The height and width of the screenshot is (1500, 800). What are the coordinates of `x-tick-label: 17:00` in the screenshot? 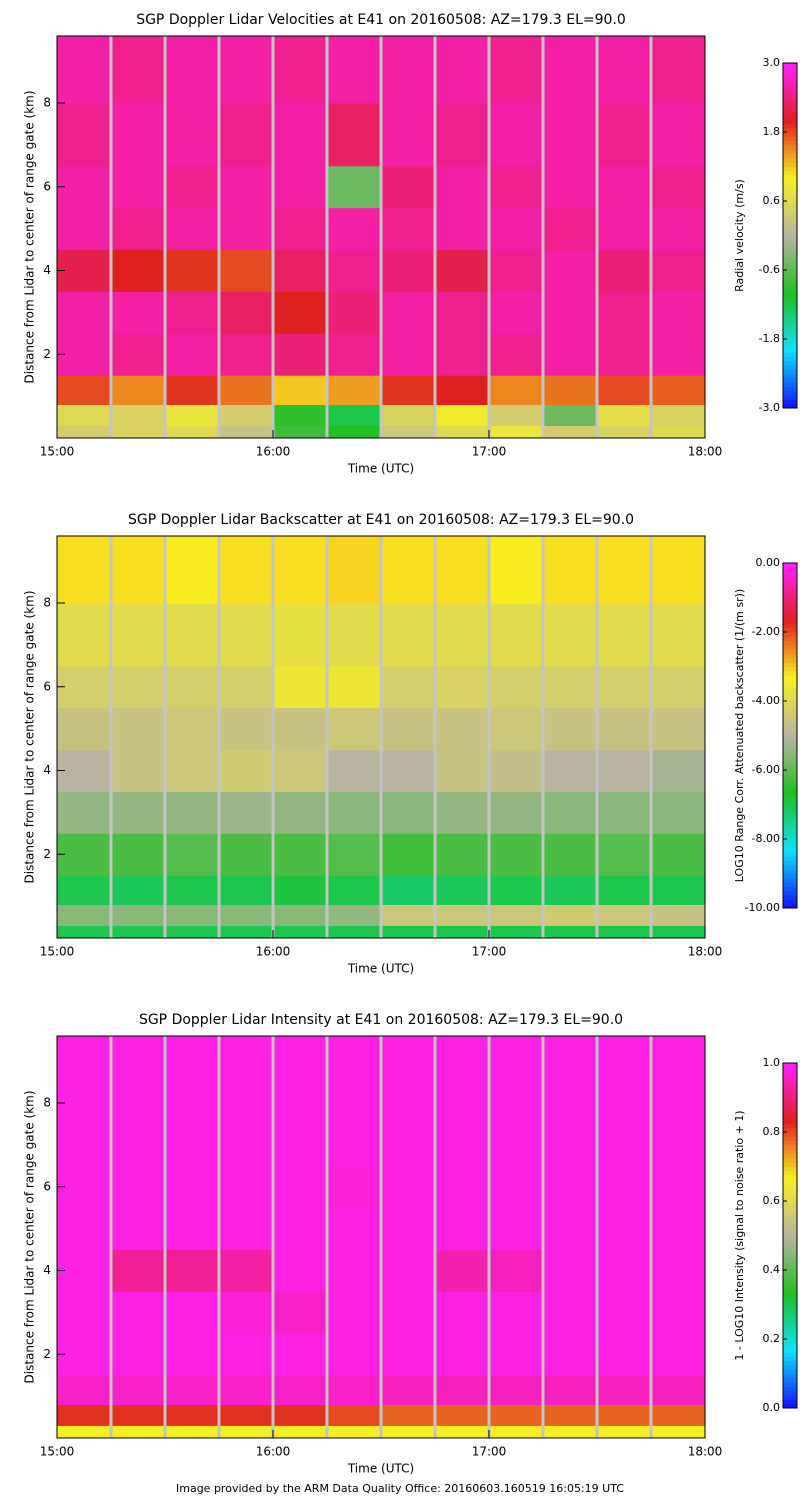 It's located at (489, 952).